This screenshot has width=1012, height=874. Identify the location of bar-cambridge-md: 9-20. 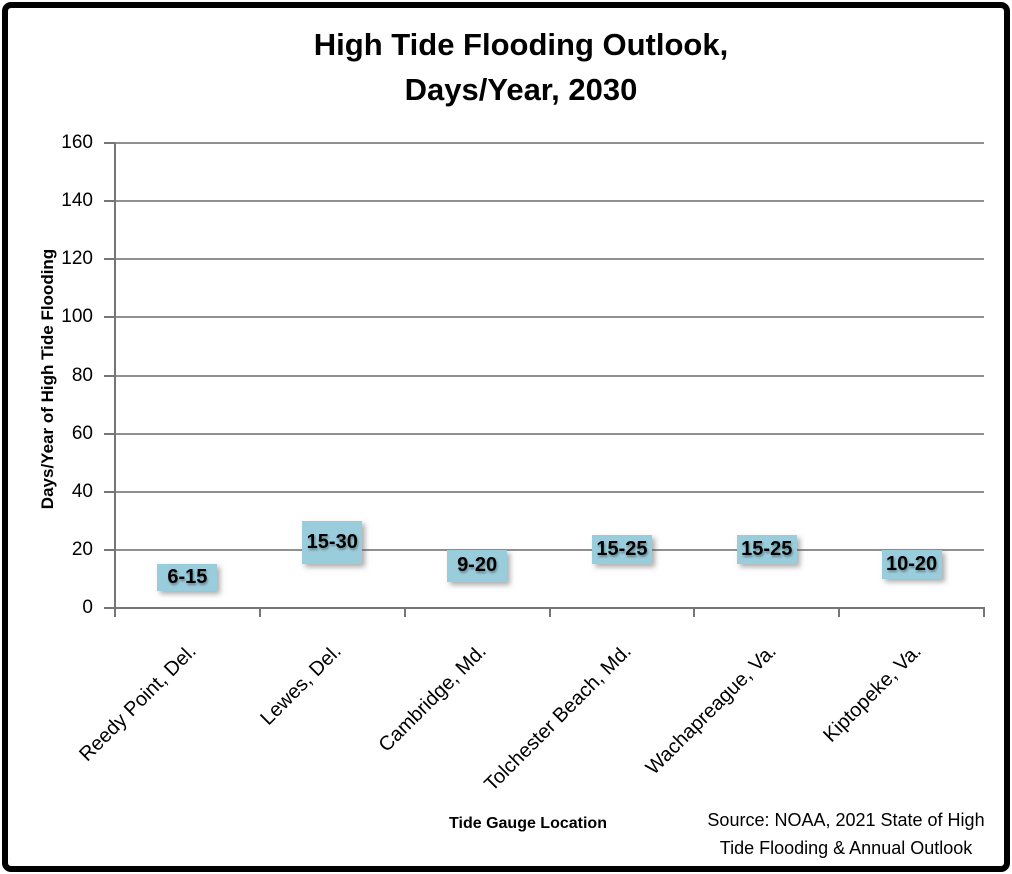
(477, 565).